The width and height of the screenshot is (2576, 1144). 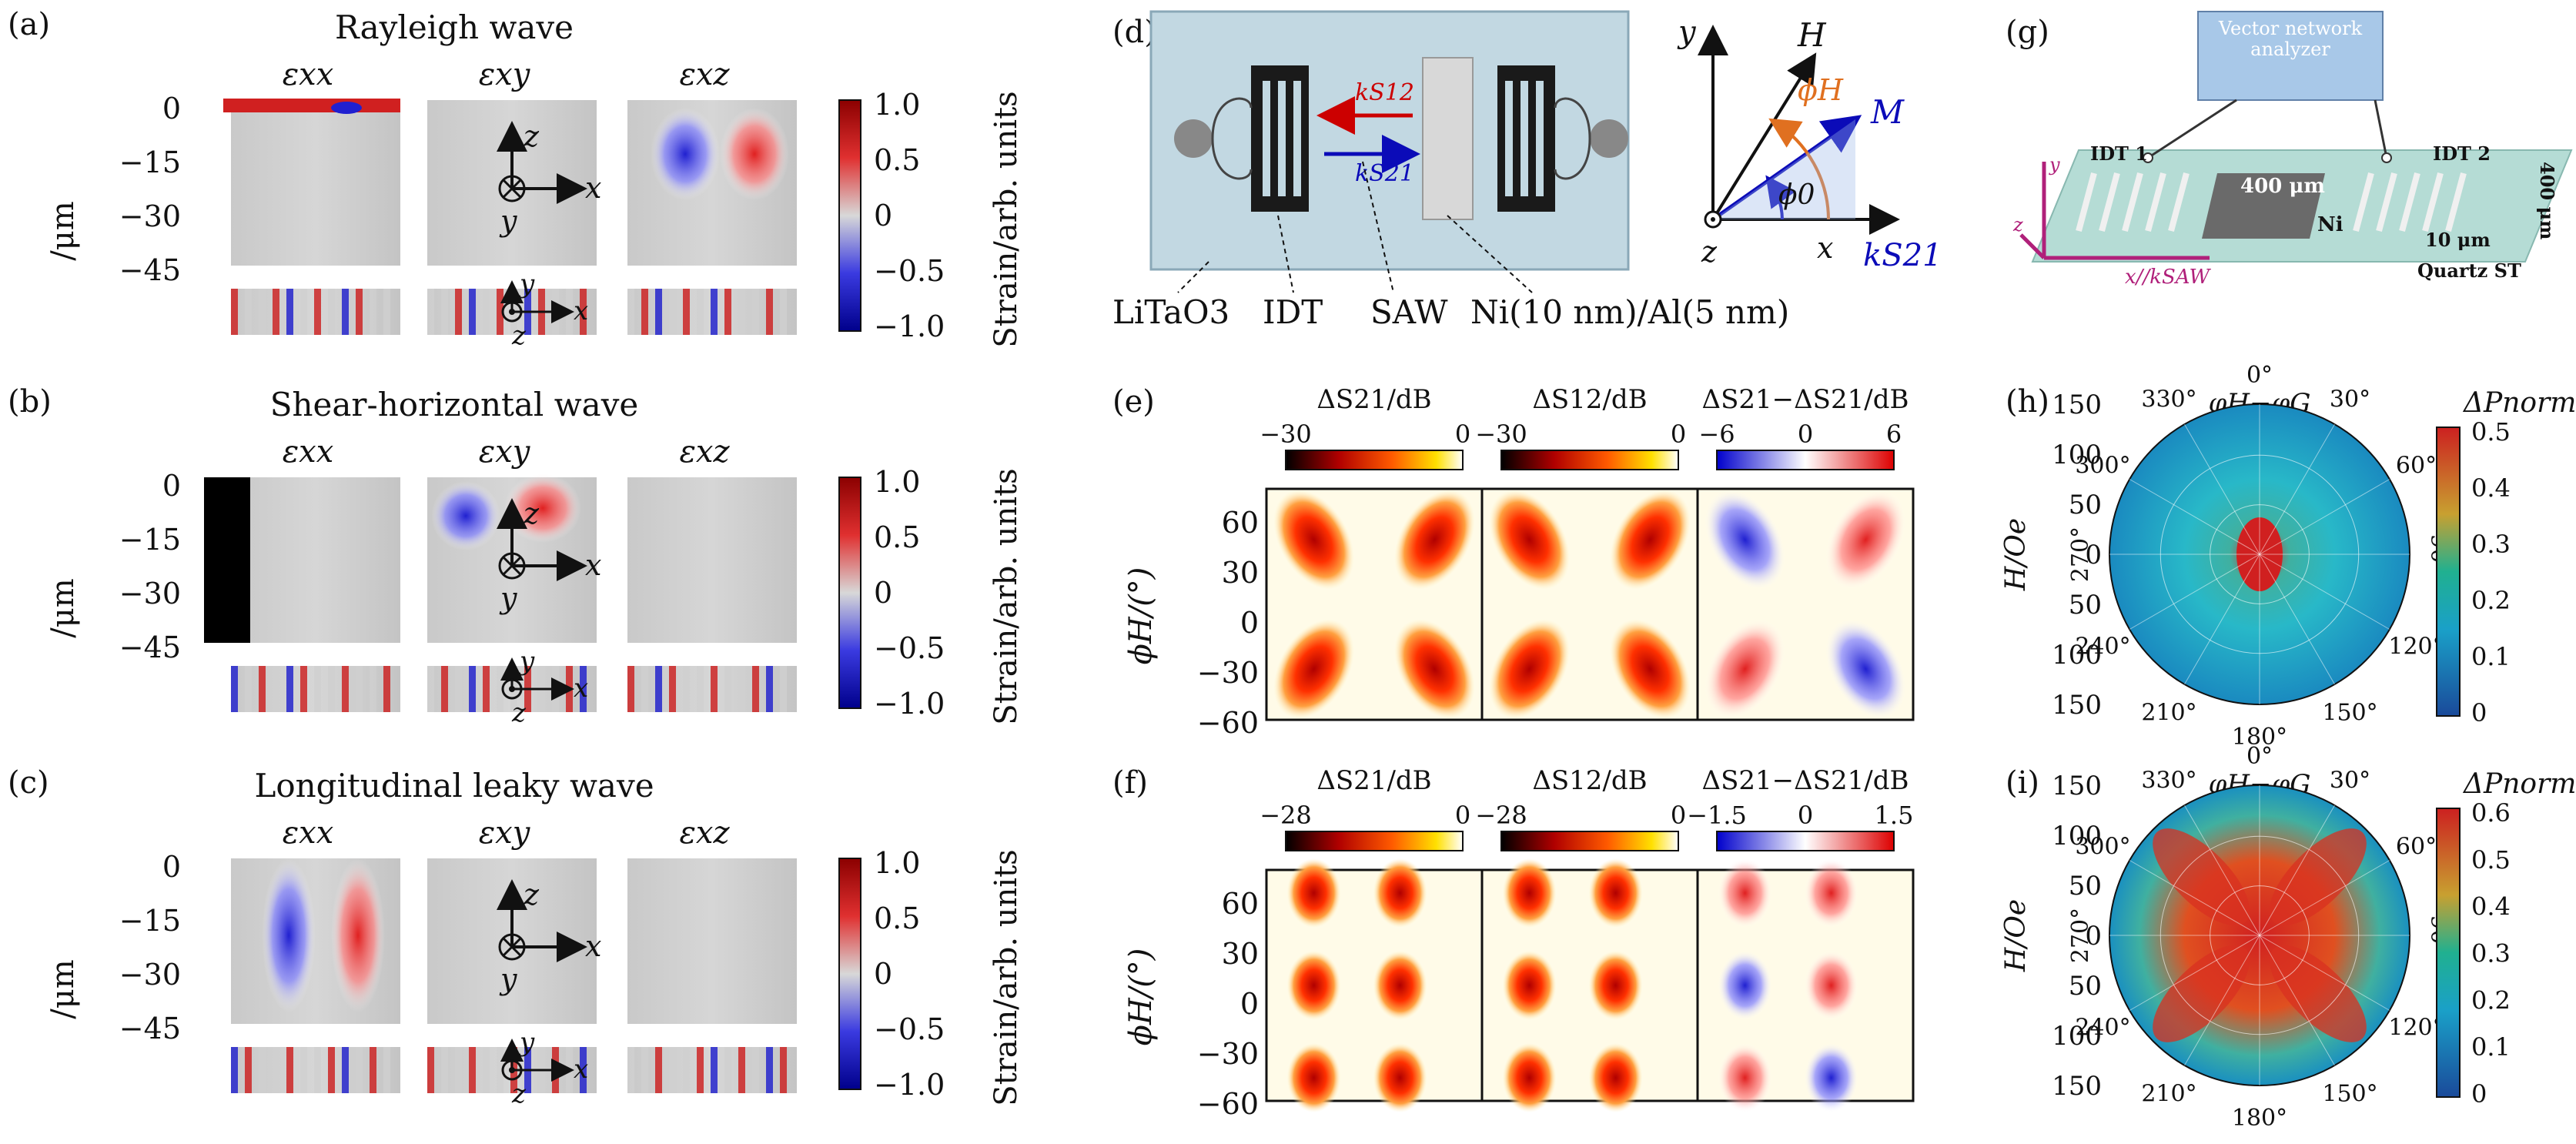 What do you see at coordinates (1590, 781) in the screenshot?
I see `map-title: ΔS12/dB` at bounding box center [1590, 781].